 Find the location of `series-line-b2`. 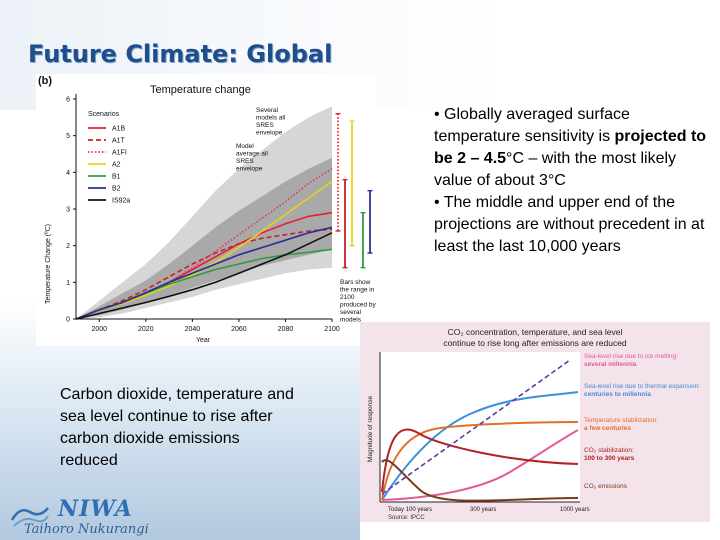

series-line-b2 is located at coordinates (204, 273).